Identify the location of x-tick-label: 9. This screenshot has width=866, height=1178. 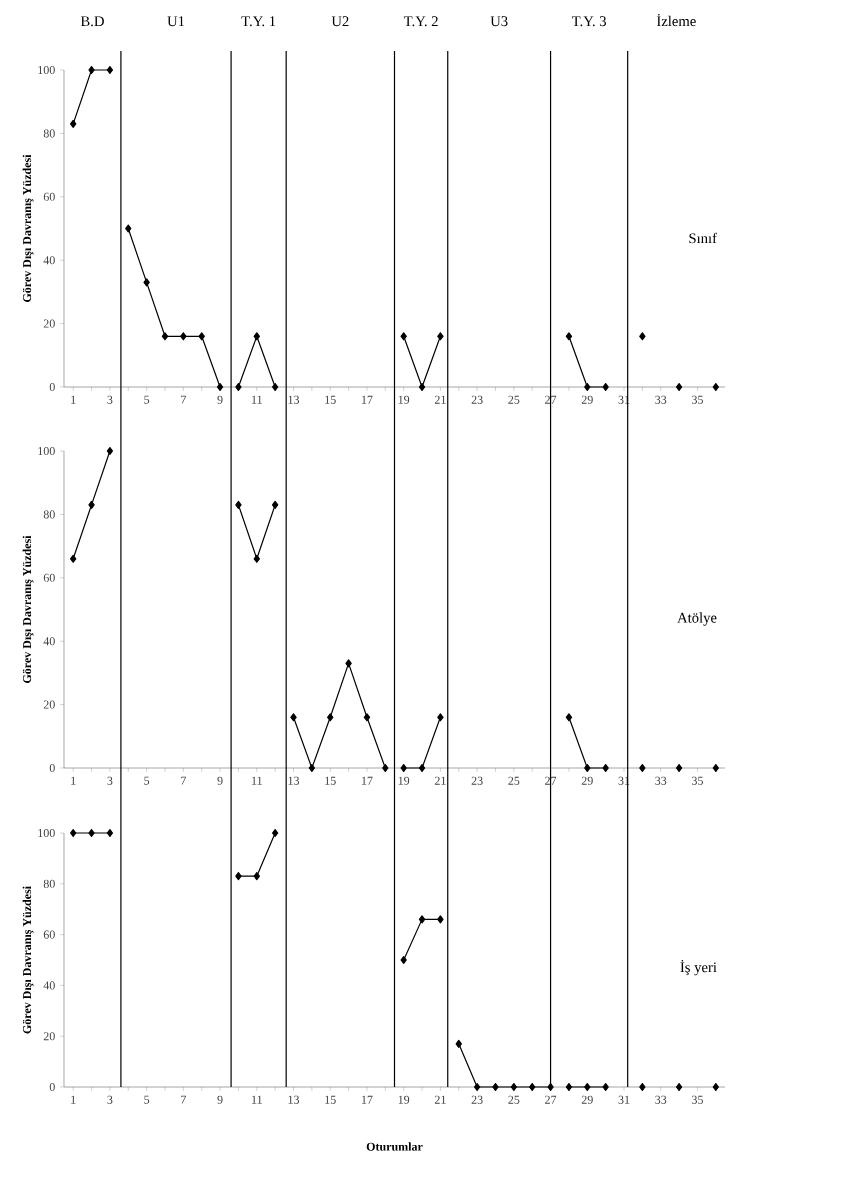
(220, 780).